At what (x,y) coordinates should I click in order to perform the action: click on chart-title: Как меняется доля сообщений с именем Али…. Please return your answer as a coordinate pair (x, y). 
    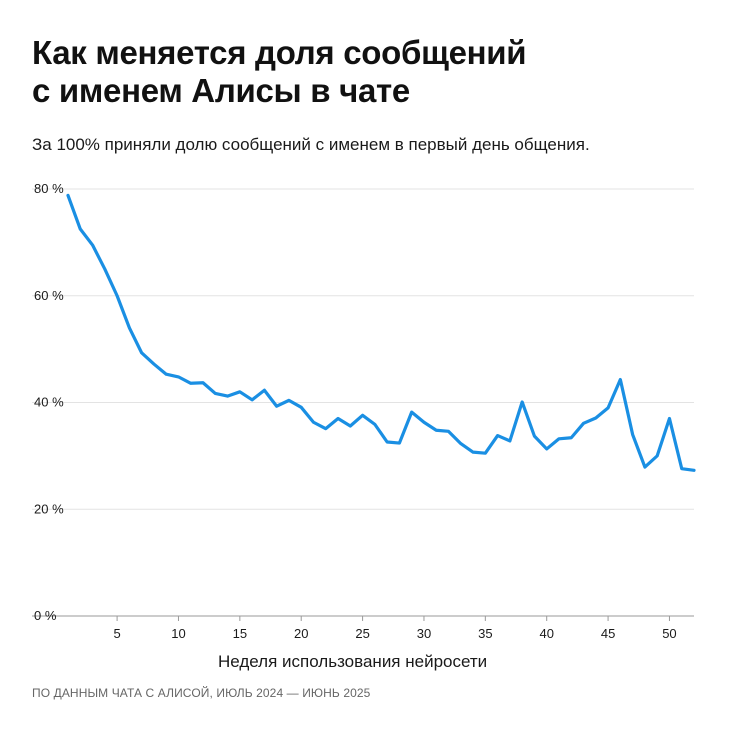
    Looking at the image, I should click on (362, 72).